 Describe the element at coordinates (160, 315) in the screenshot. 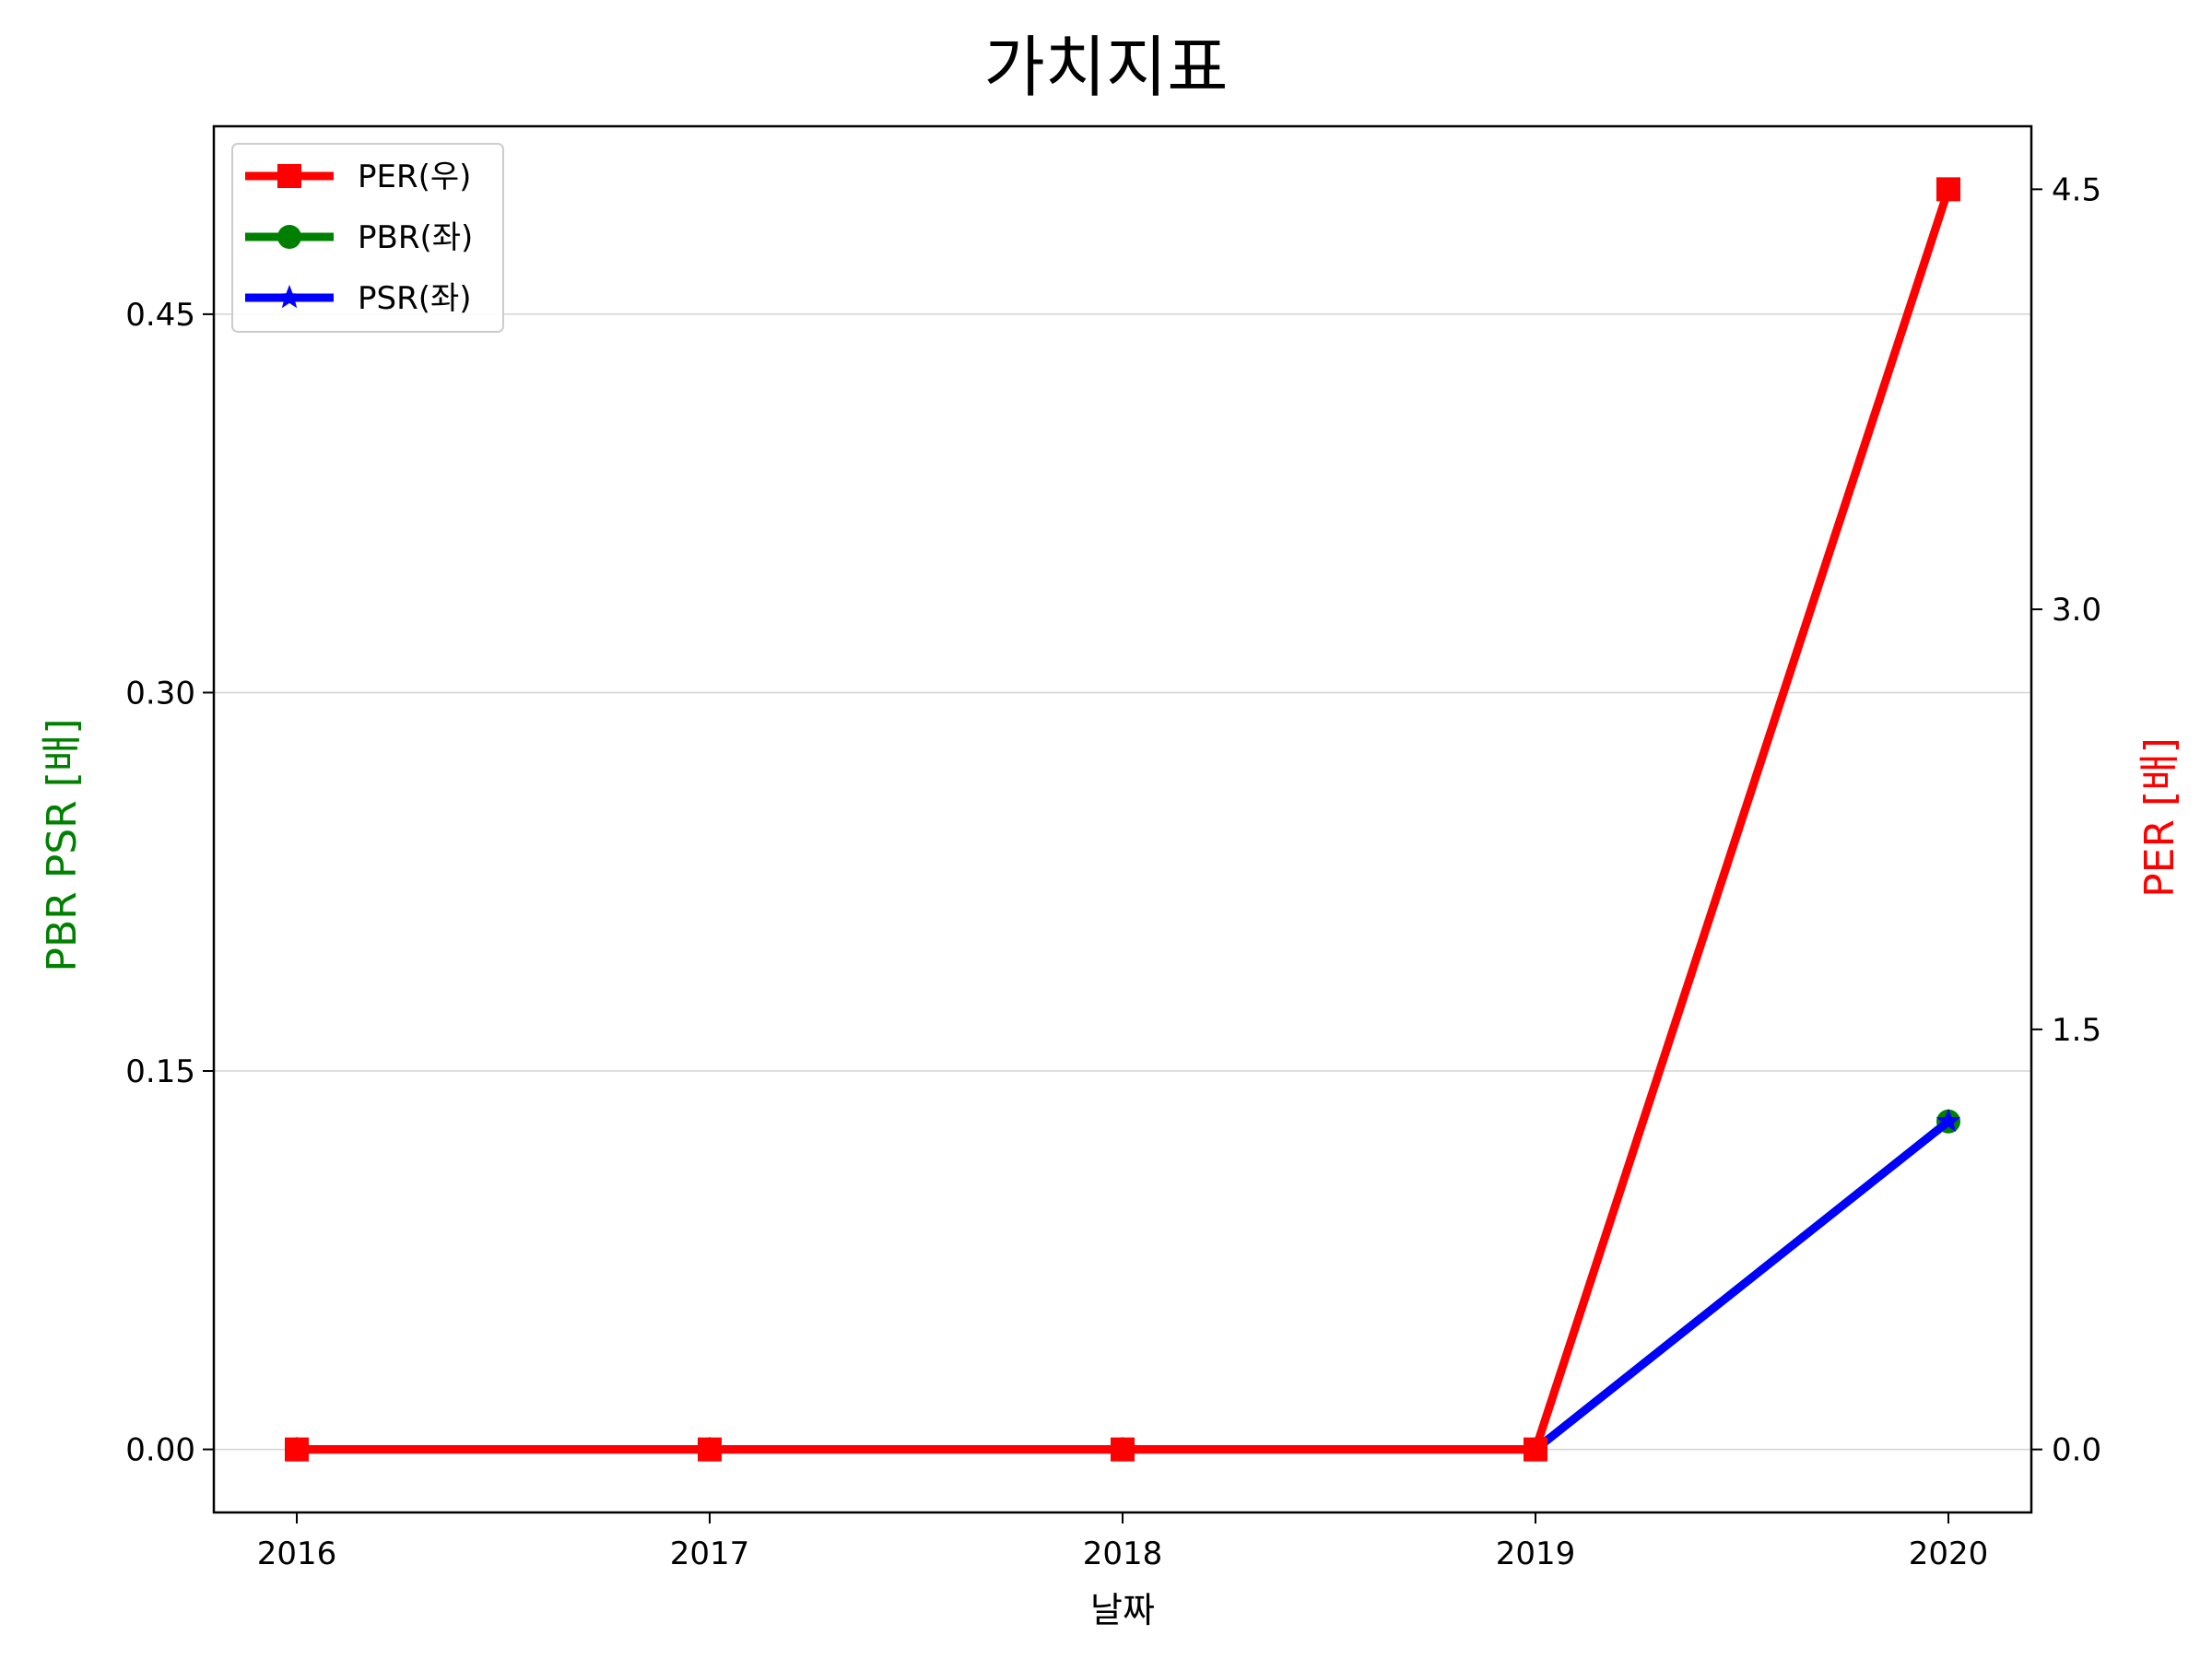

I see `y-left-tick-label: 0.45` at that location.